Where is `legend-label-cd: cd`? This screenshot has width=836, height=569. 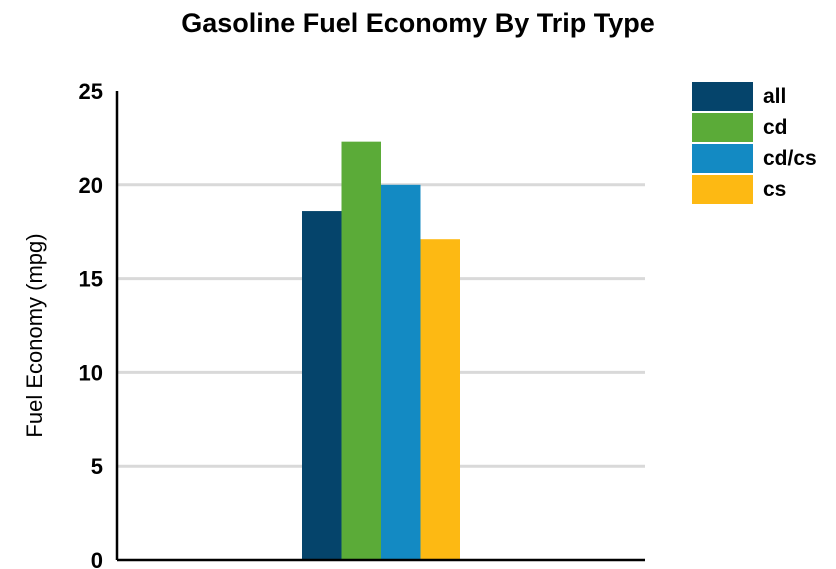 legend-label-cd: cd is located at coordinates (775, 127).